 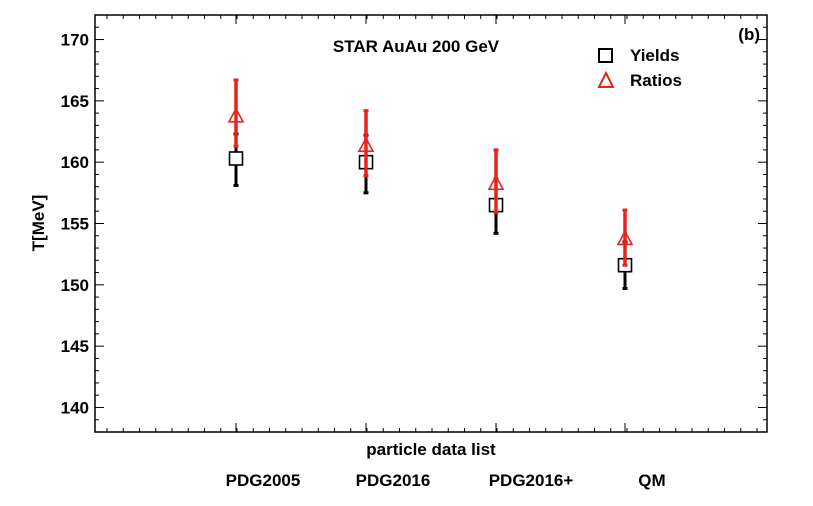 I want to click on y-tick-label: 150, so click(x=75, y=285).